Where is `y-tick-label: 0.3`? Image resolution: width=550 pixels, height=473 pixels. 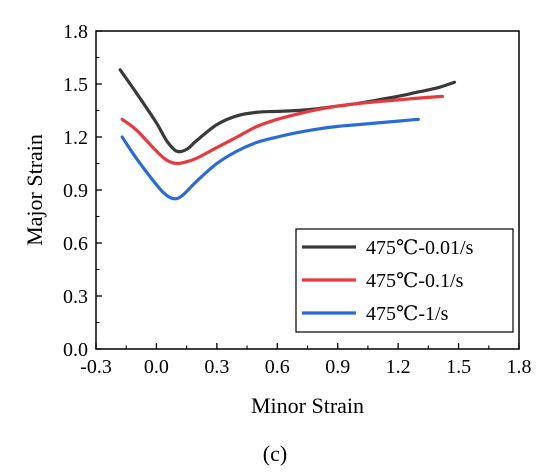
y-tick-label: 0.3 is located at coordinates (75, 297).